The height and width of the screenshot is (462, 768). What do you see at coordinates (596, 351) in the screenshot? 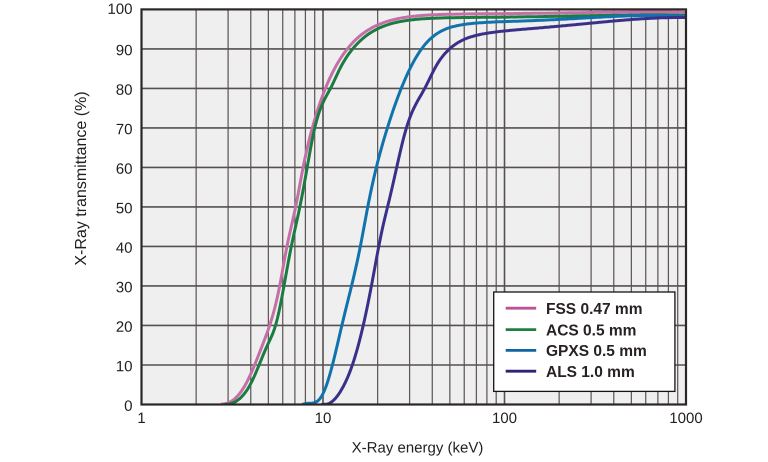
I see `svg-text: GPXS 0.5 mm` at bounding box center [596, 351].